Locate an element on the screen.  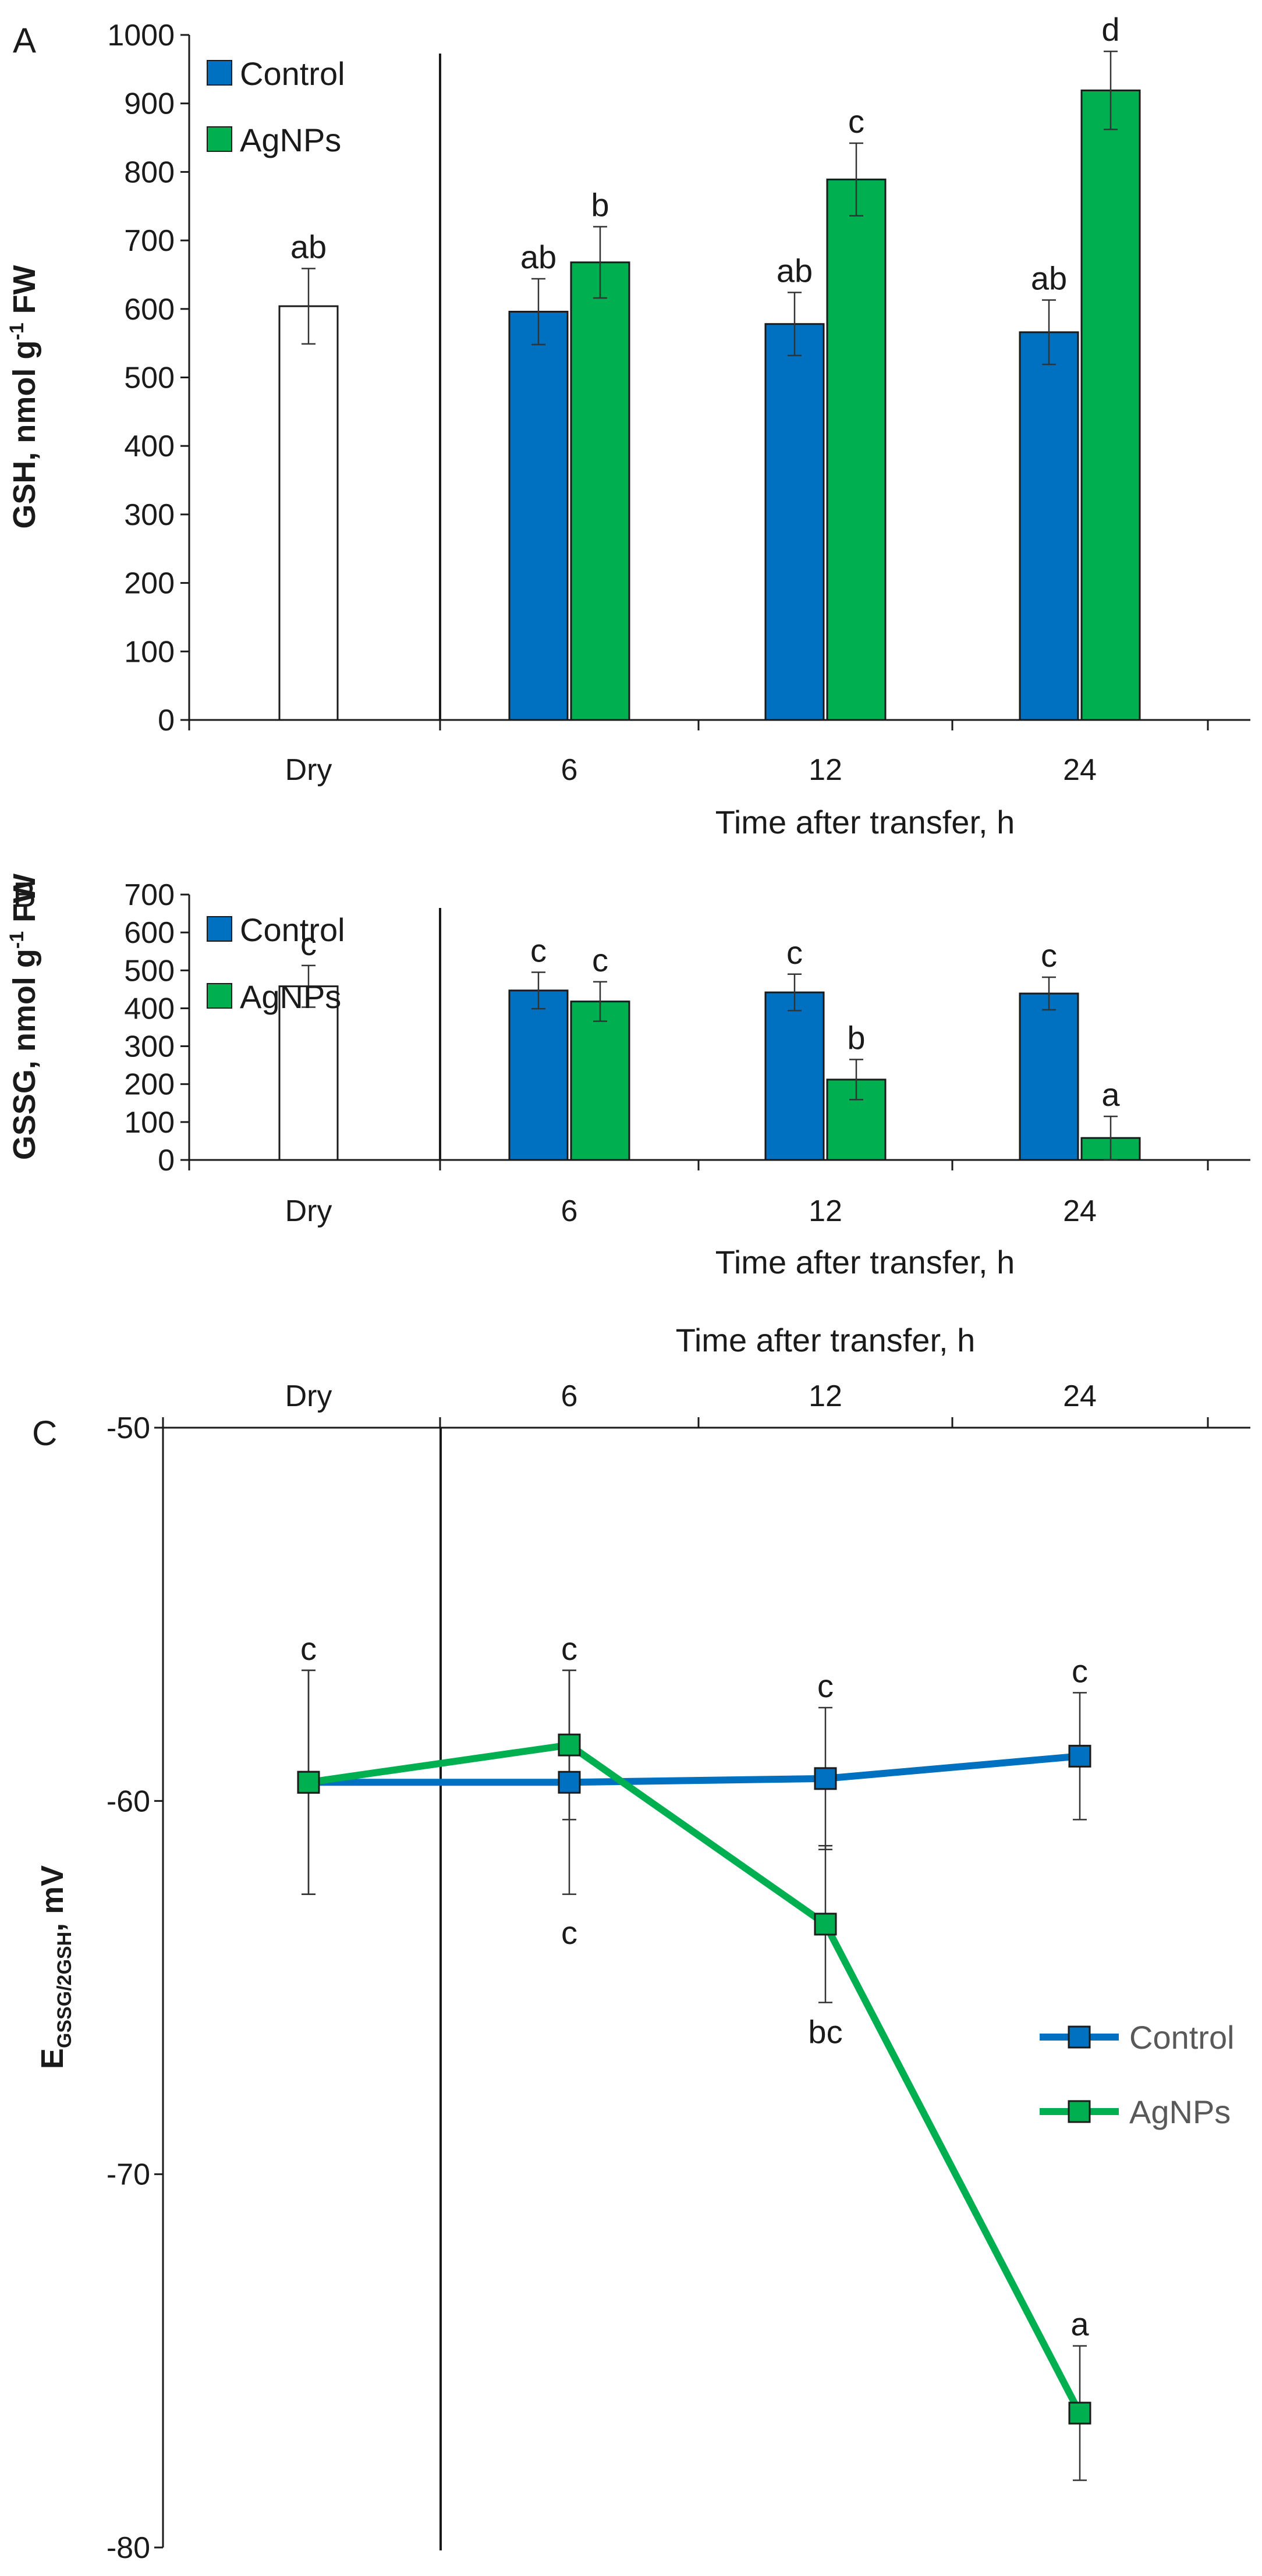
panel-a-x-ticks is located at coordinates (699, 725).